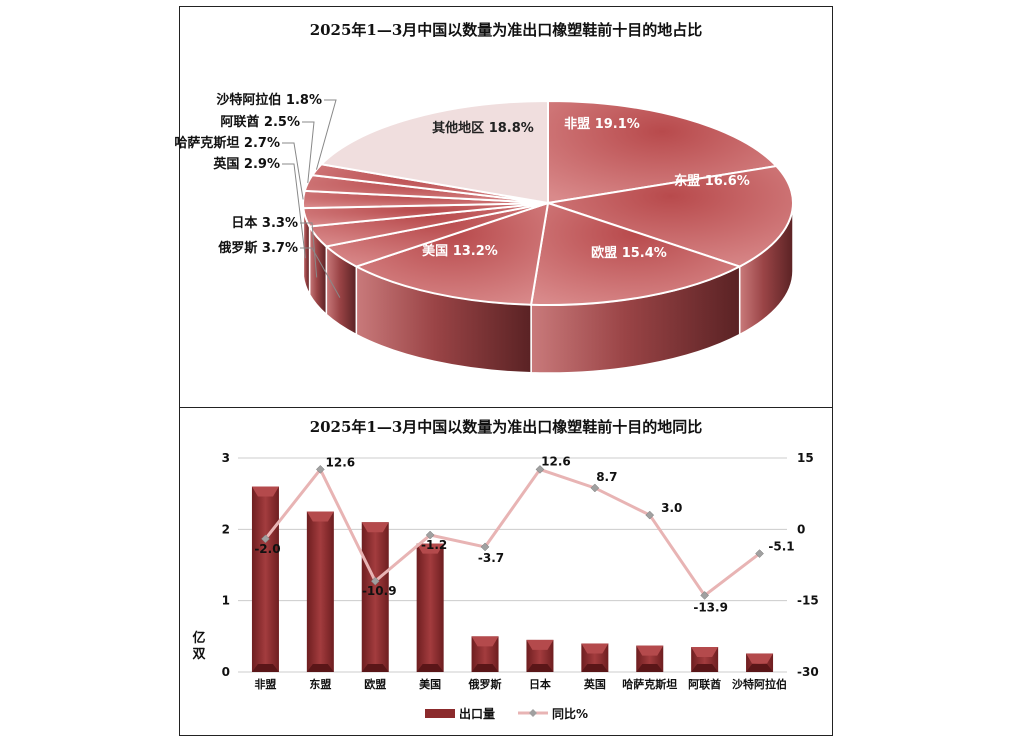 The height and width of the screenshot is (741, 1013). What do you see at coordinates (491, 558) in the screenshot?
I see `yoy-label-4: -3.7` at bounding box center [491, 558].